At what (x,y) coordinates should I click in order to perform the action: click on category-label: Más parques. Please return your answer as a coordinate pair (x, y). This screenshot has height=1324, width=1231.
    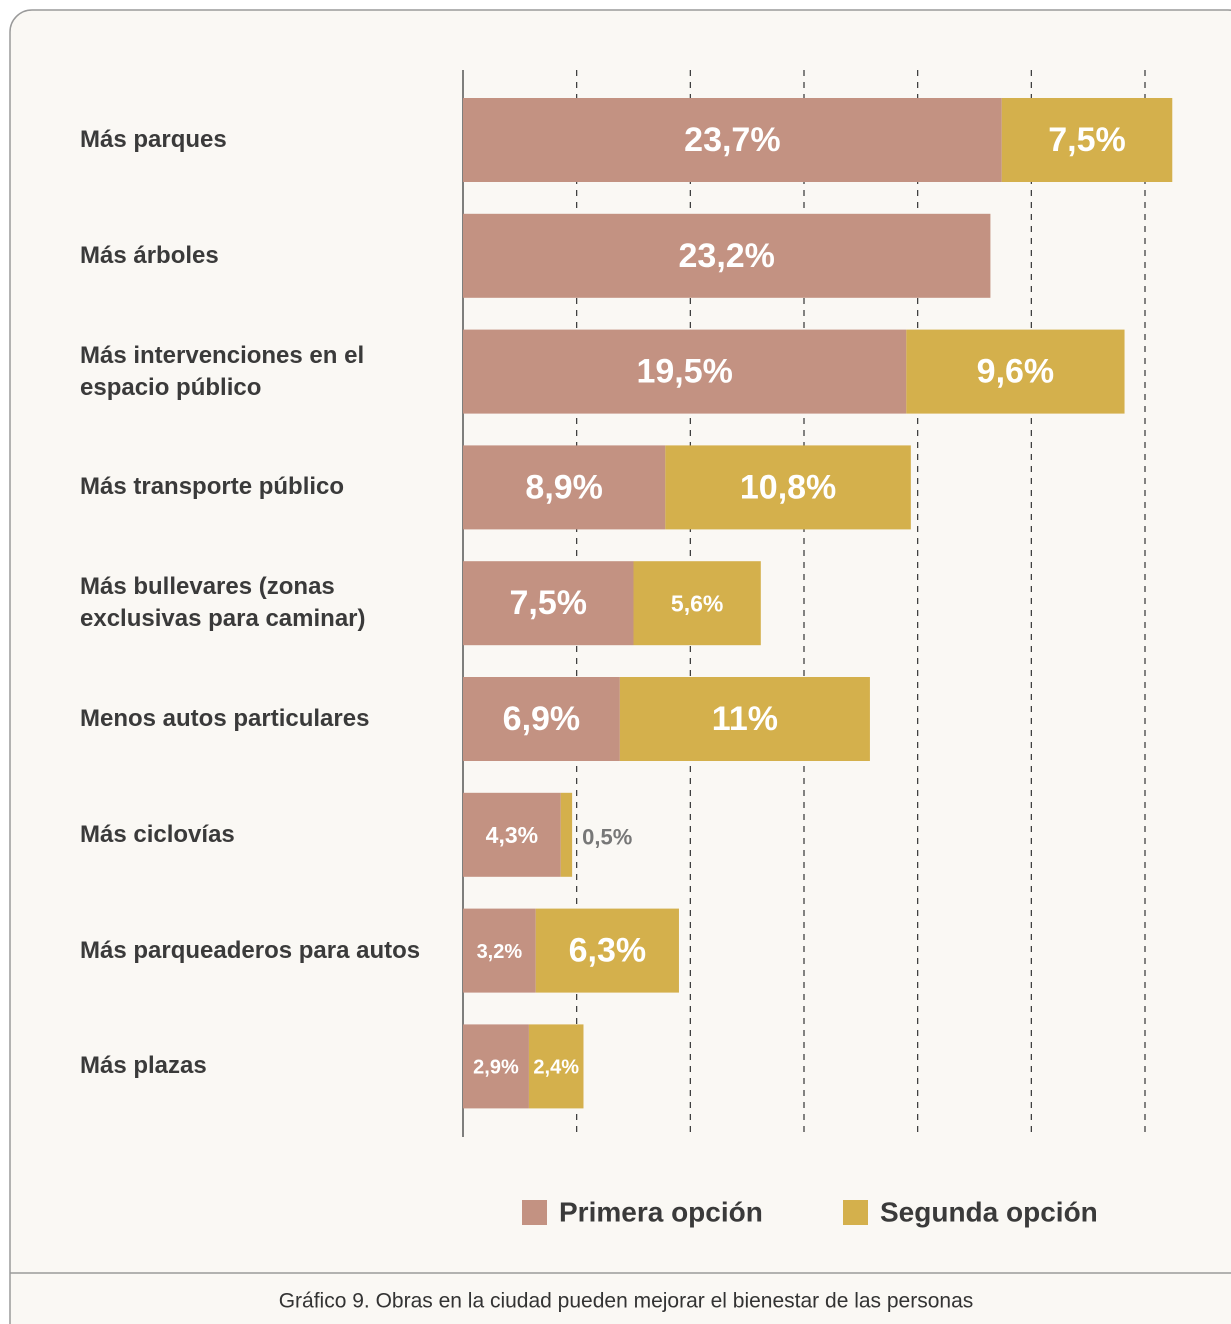
    Looking at the image, I should click on (153, 139).